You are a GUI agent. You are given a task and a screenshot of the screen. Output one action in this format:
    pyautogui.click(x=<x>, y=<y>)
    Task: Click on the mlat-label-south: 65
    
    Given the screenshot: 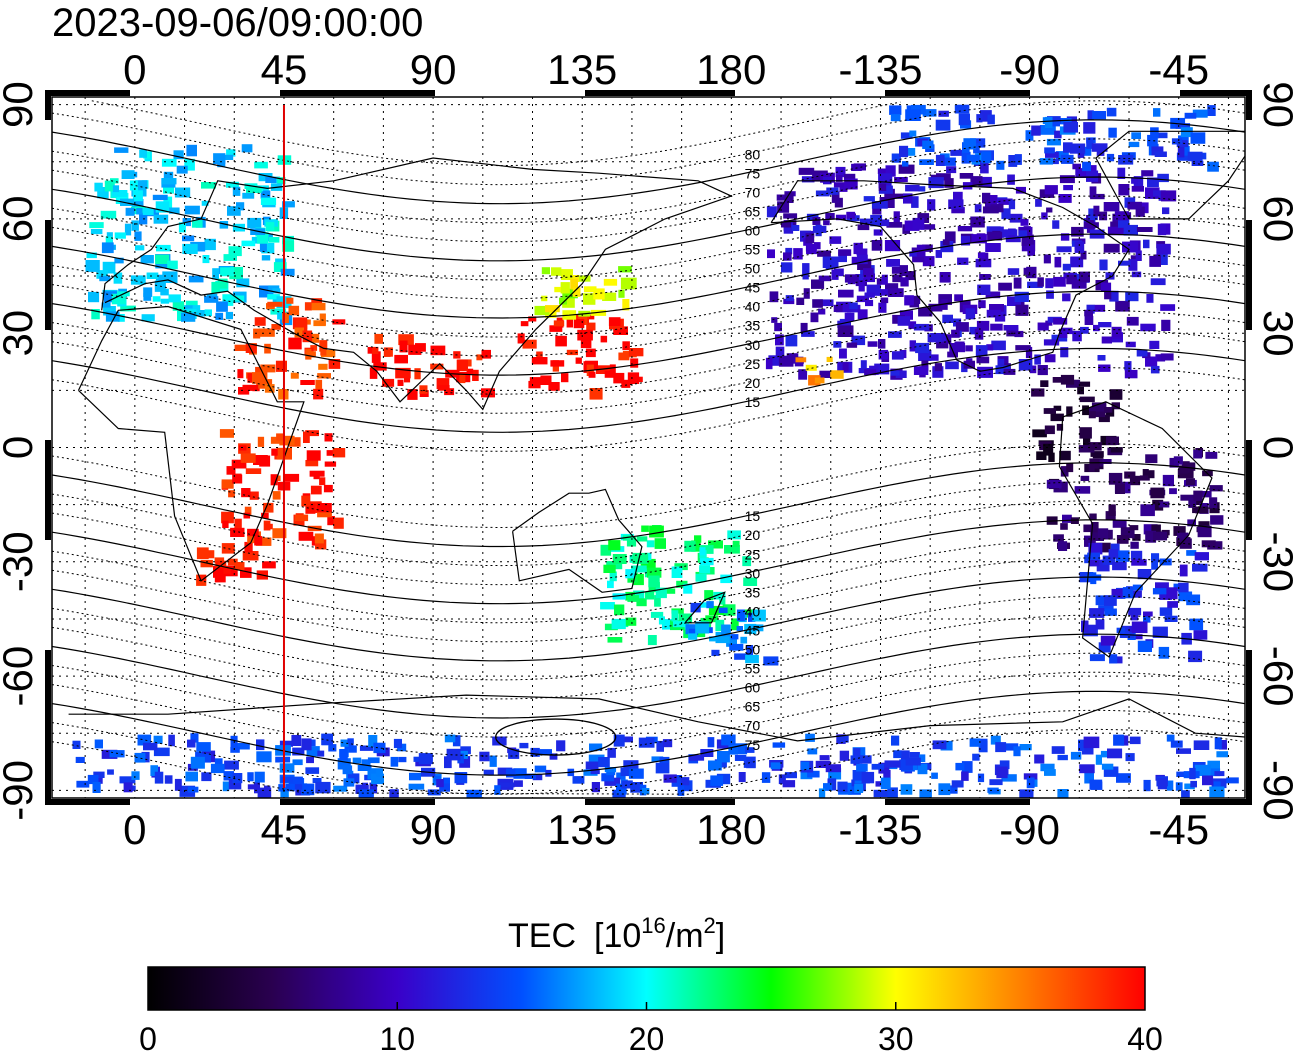 What is the action you would take?
    pyautogui.click(x=753, y=707)
    